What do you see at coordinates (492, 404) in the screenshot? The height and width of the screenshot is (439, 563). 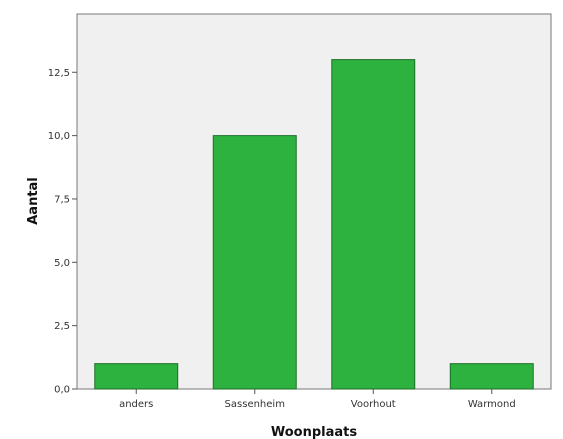 I see `x-tick-label: Warmond` at bounding box center [492, 404].